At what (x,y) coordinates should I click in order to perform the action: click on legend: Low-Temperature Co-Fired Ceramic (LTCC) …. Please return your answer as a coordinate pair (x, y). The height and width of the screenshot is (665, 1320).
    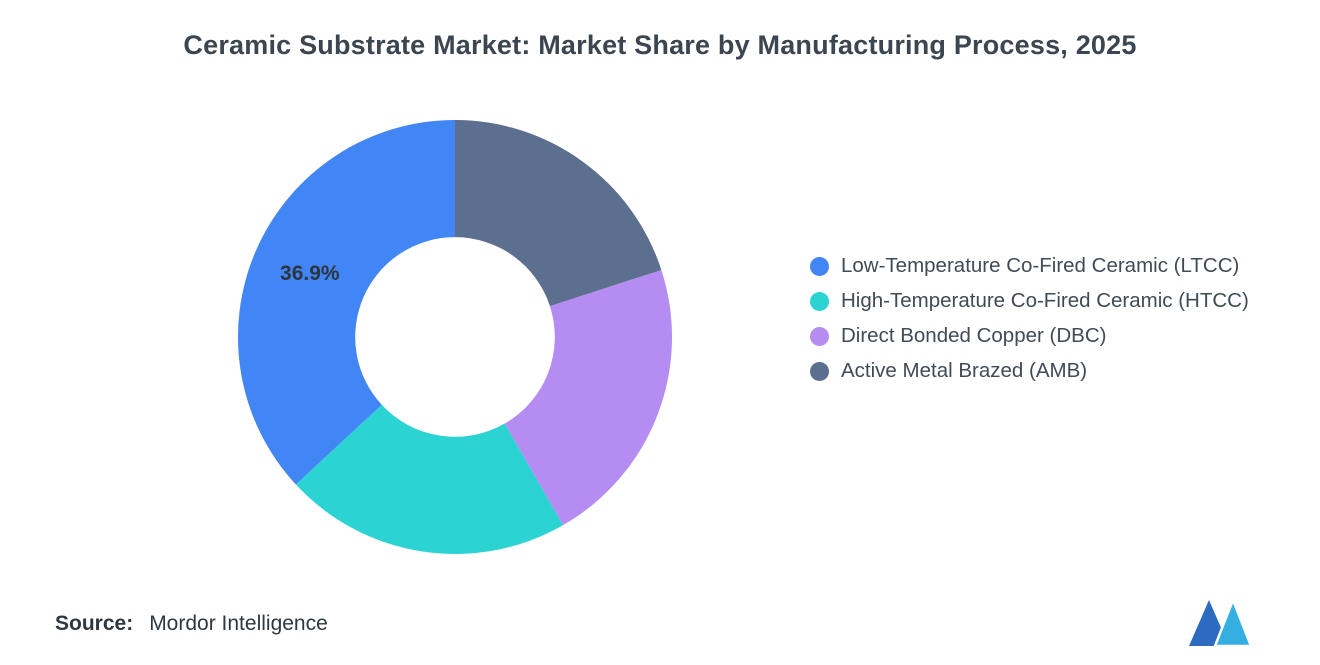
    Looking at the image, I should click on (1029, 324).